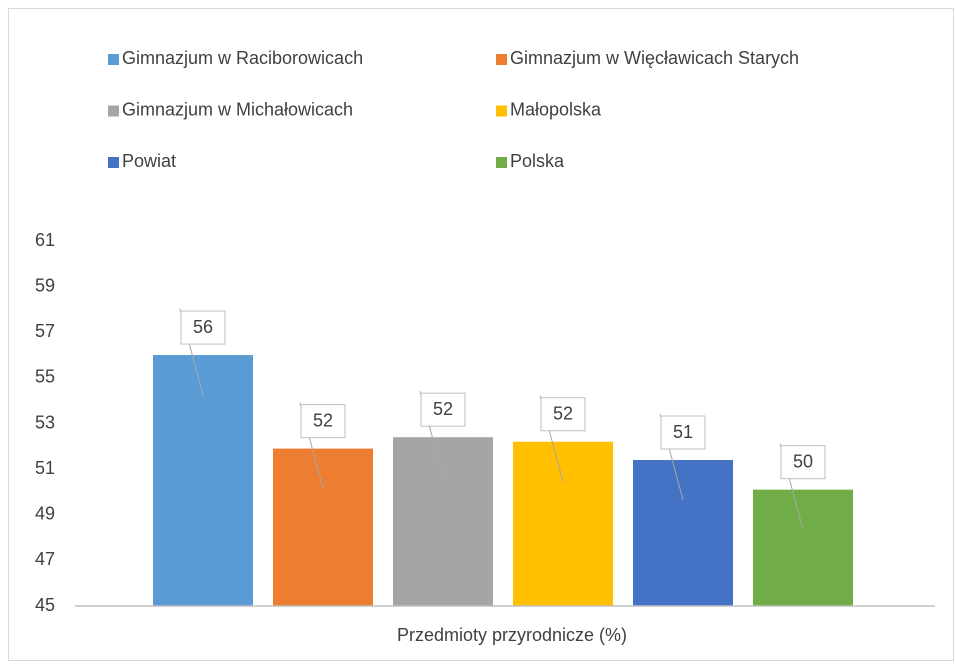 The width and height of the screenshot is (955, 667). What do you see at coordinates (45, 285) in the screenshot?
I see `y-tick-label: 59` at bounding box center [45, 285].